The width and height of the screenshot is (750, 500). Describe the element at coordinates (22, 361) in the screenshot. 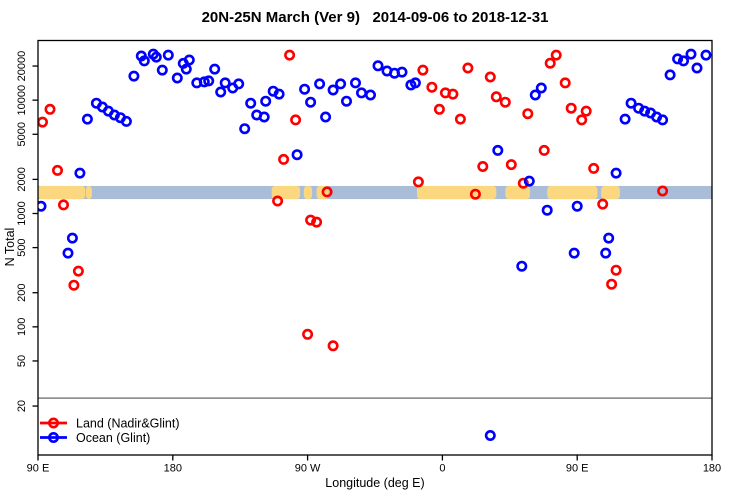

I see `y-tick-label: 50` at that location.